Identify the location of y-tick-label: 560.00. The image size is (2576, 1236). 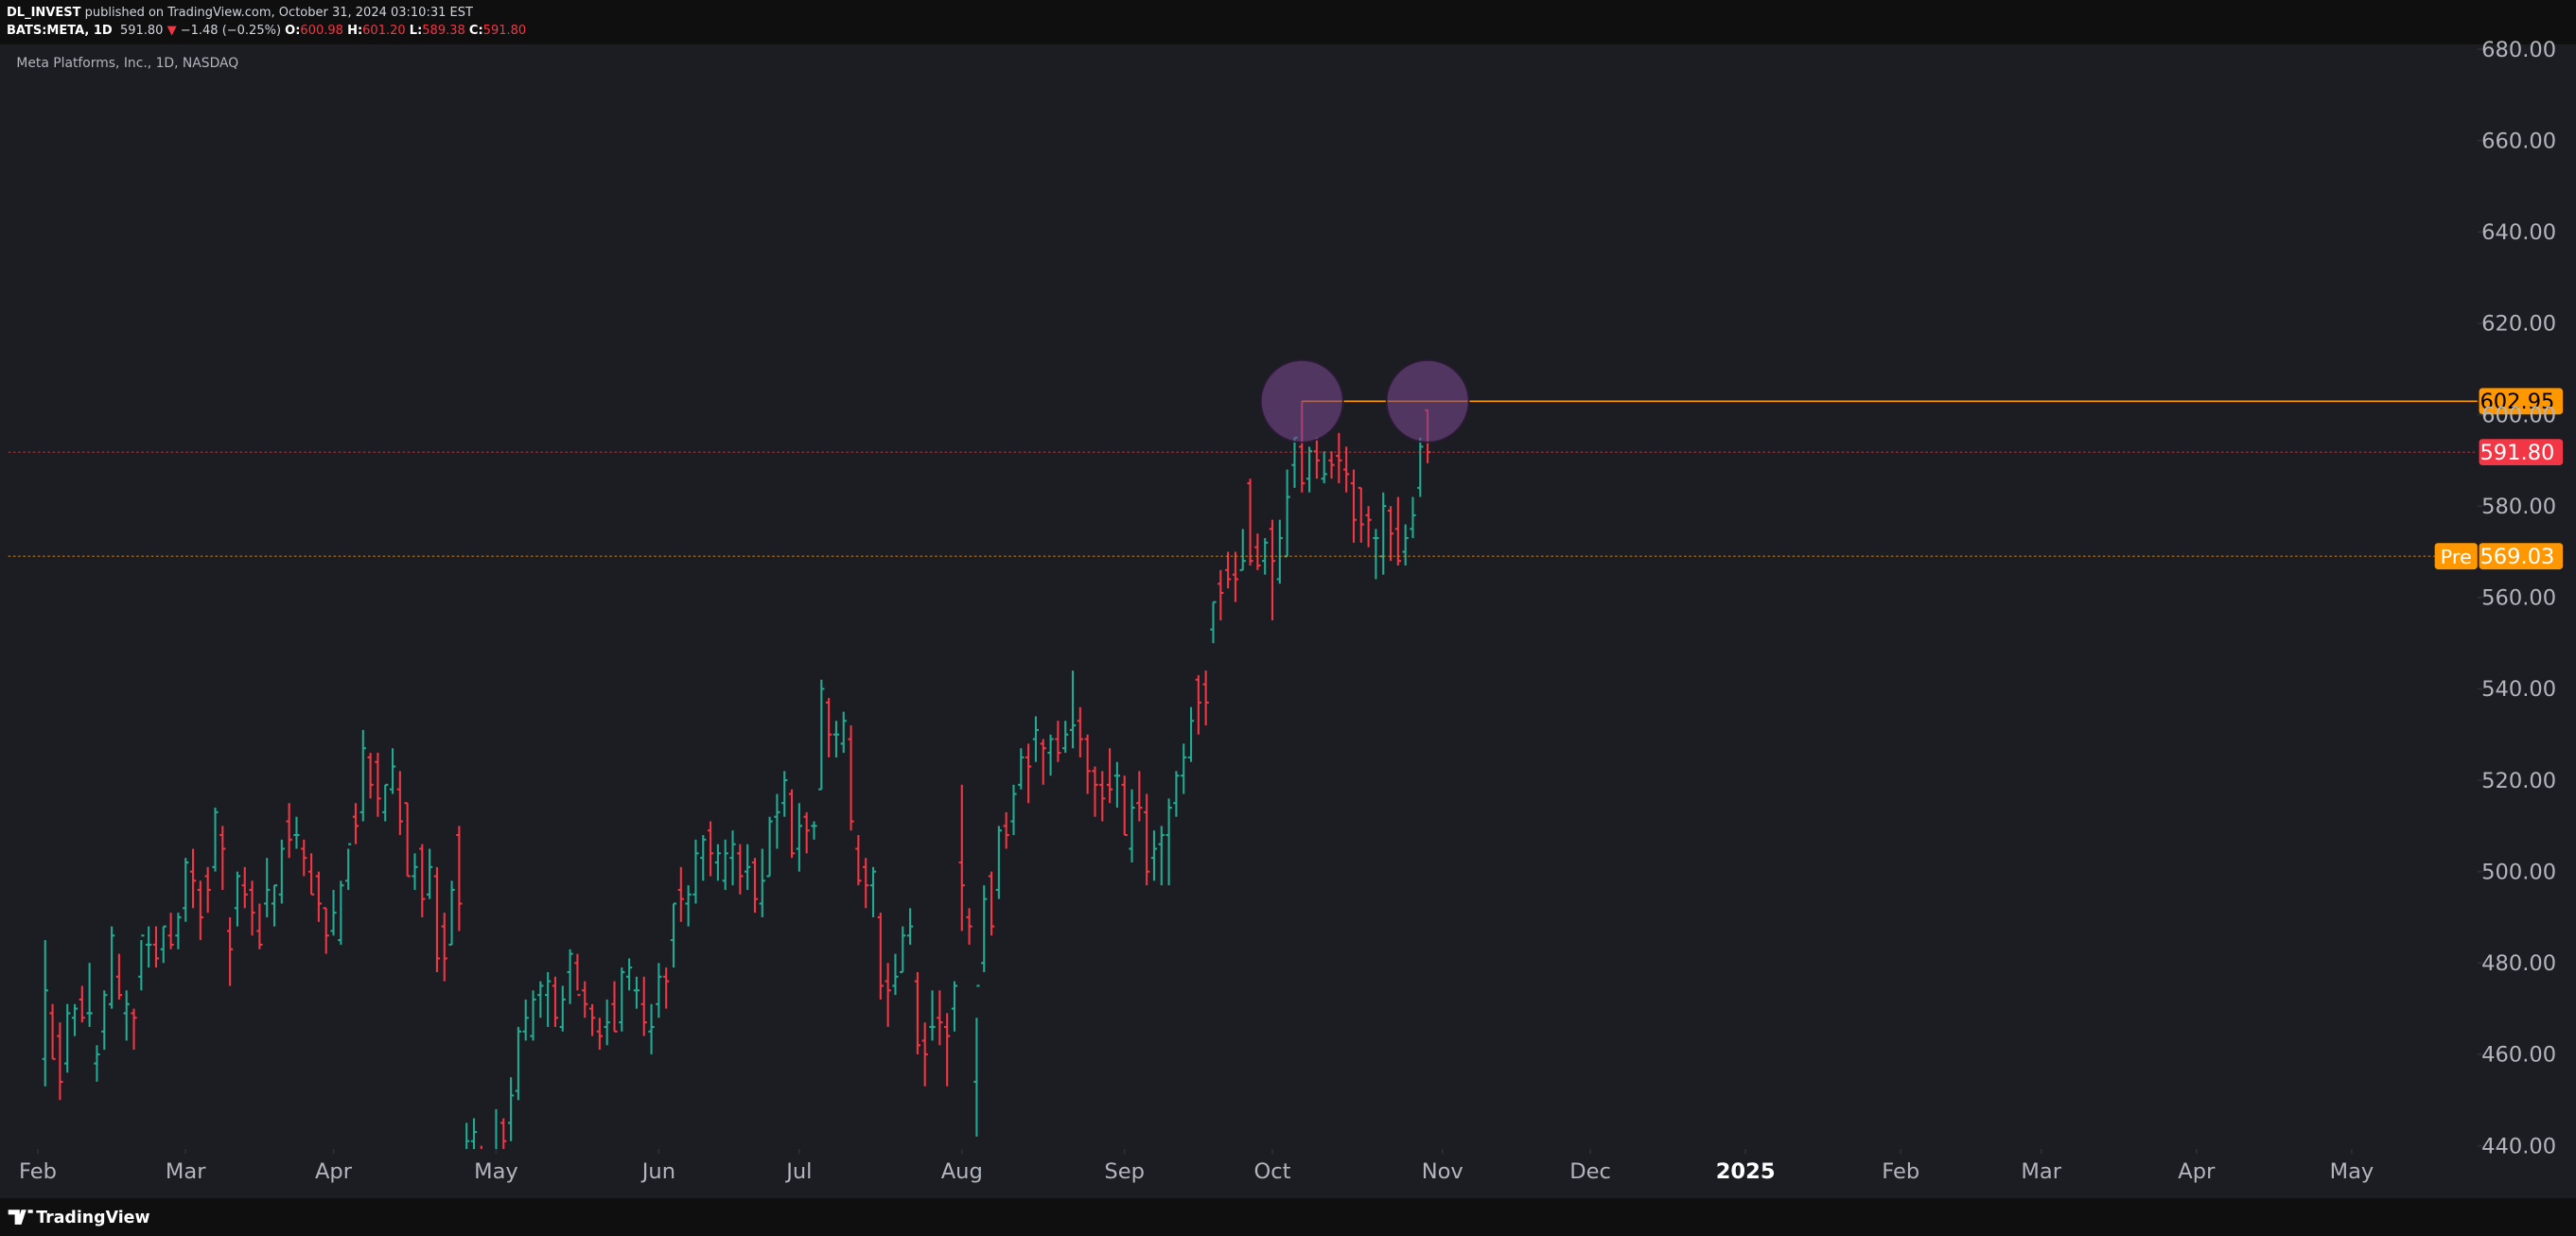
(2518, 598).